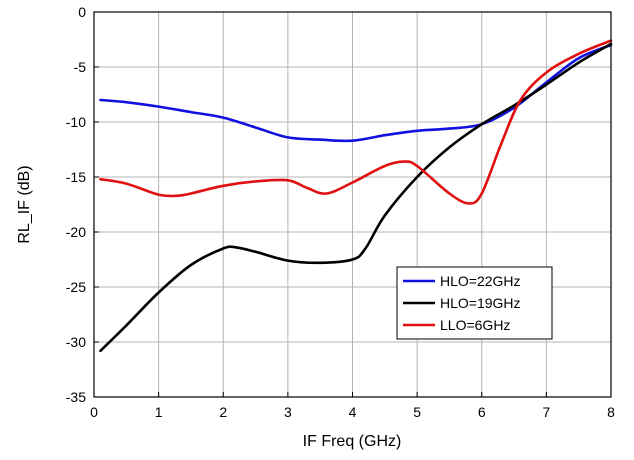 This screenshot has width=634, height=460. I want to click on x-tick-label: 3, so click(288, 412).